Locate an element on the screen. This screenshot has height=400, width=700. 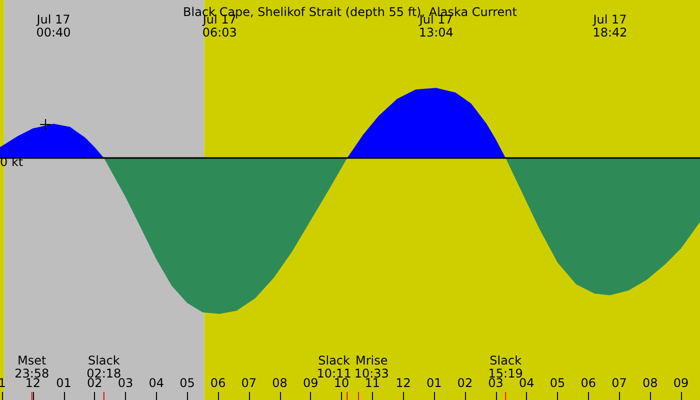
x-tick-label: 10 is located at coordinates (342, 383).